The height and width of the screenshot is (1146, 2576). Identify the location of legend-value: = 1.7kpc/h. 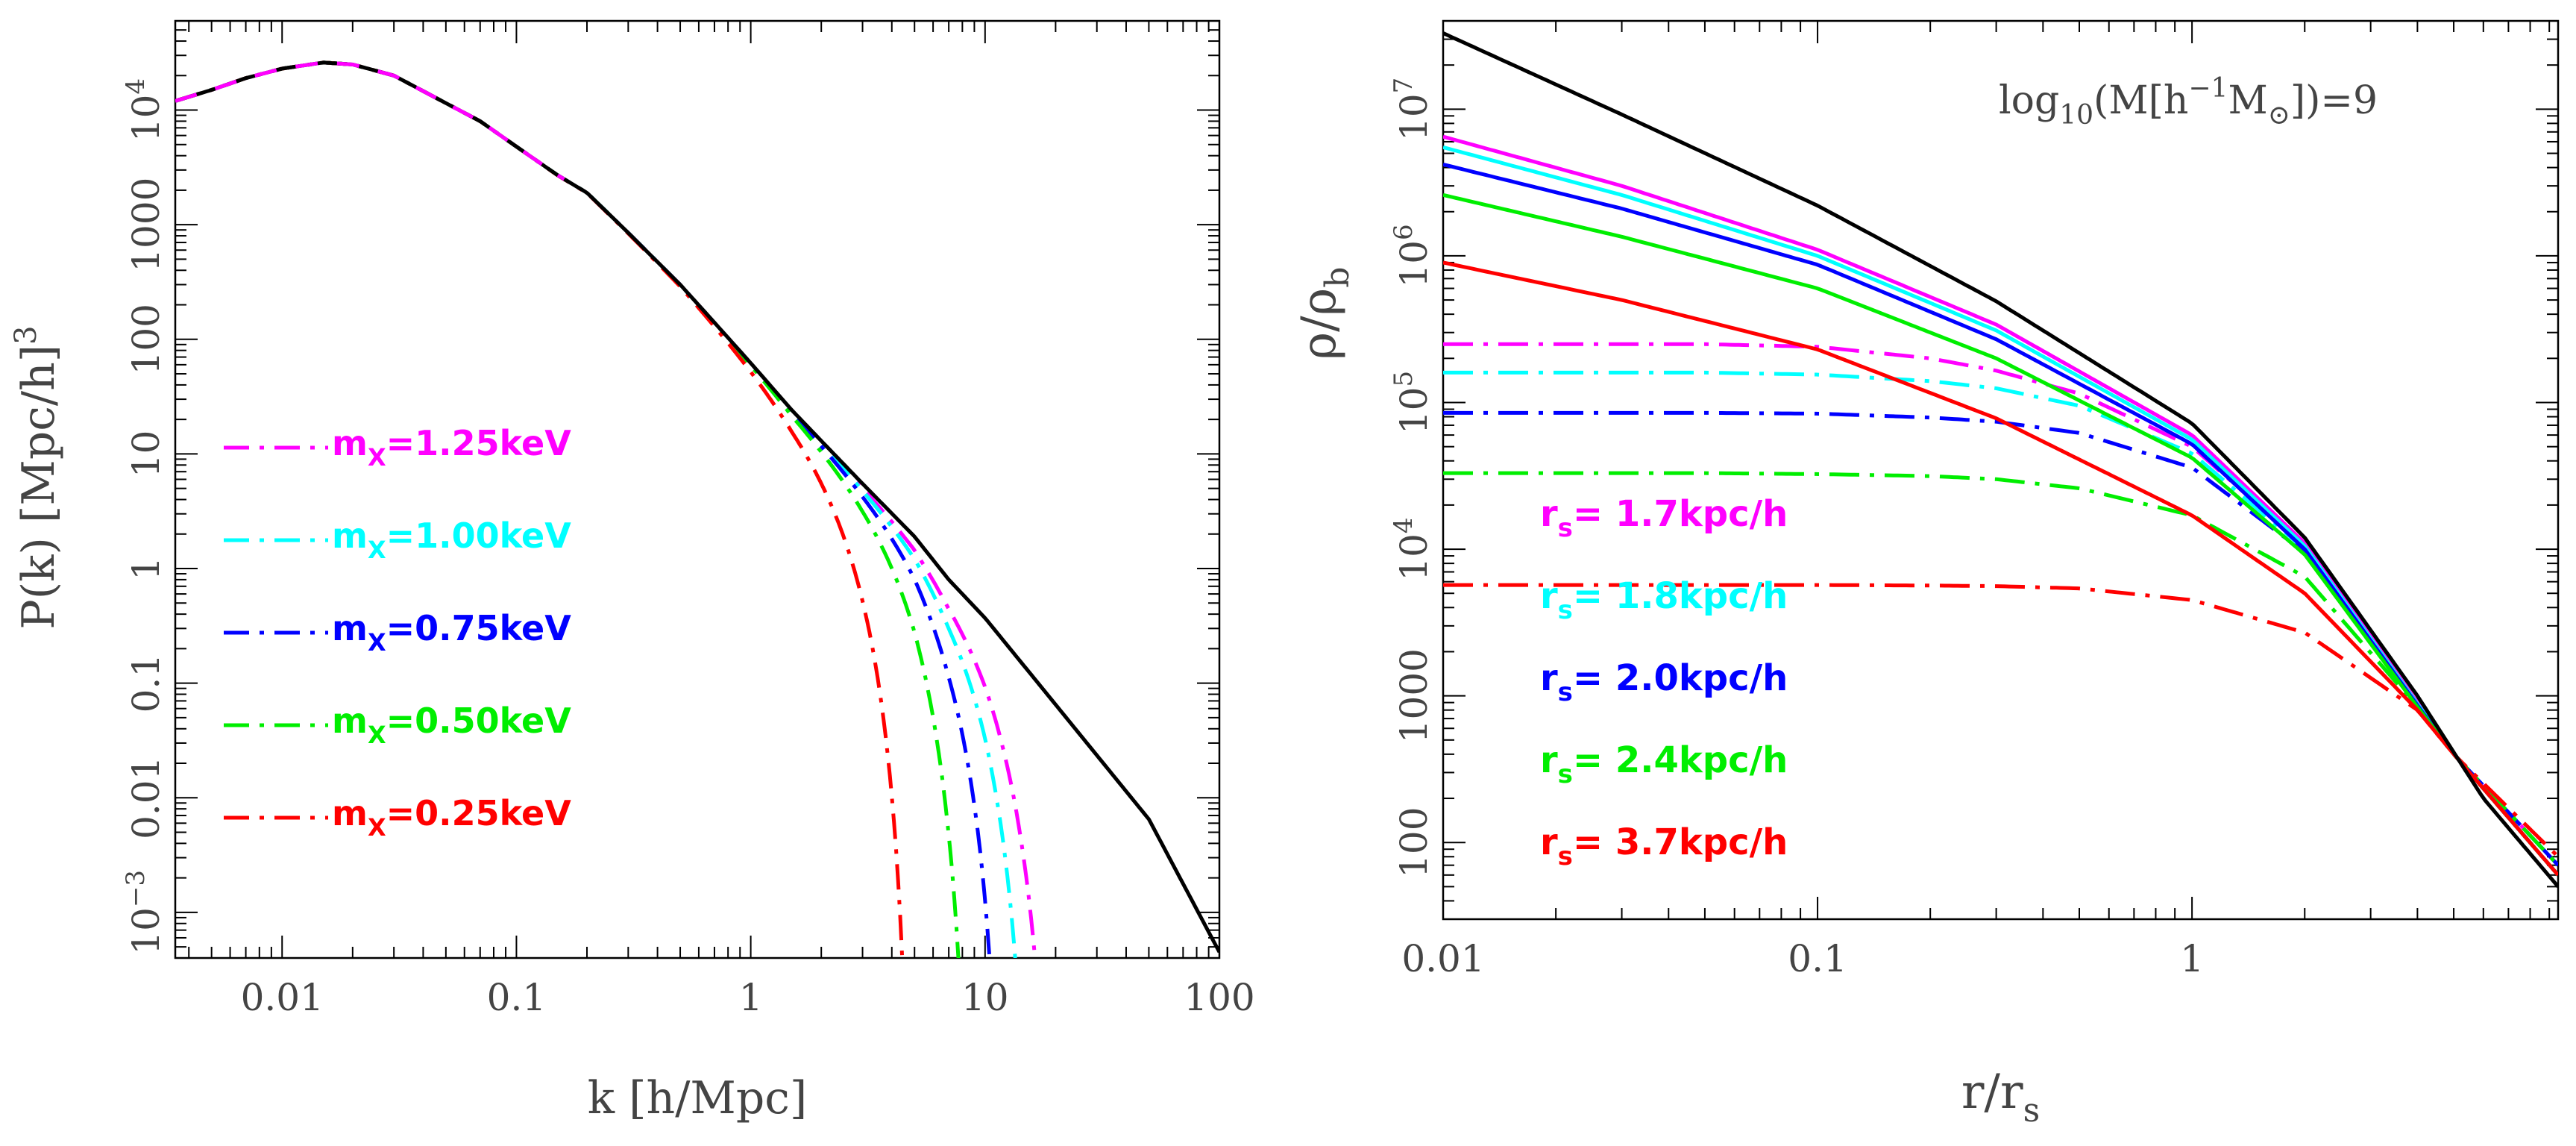
(1681, 514).